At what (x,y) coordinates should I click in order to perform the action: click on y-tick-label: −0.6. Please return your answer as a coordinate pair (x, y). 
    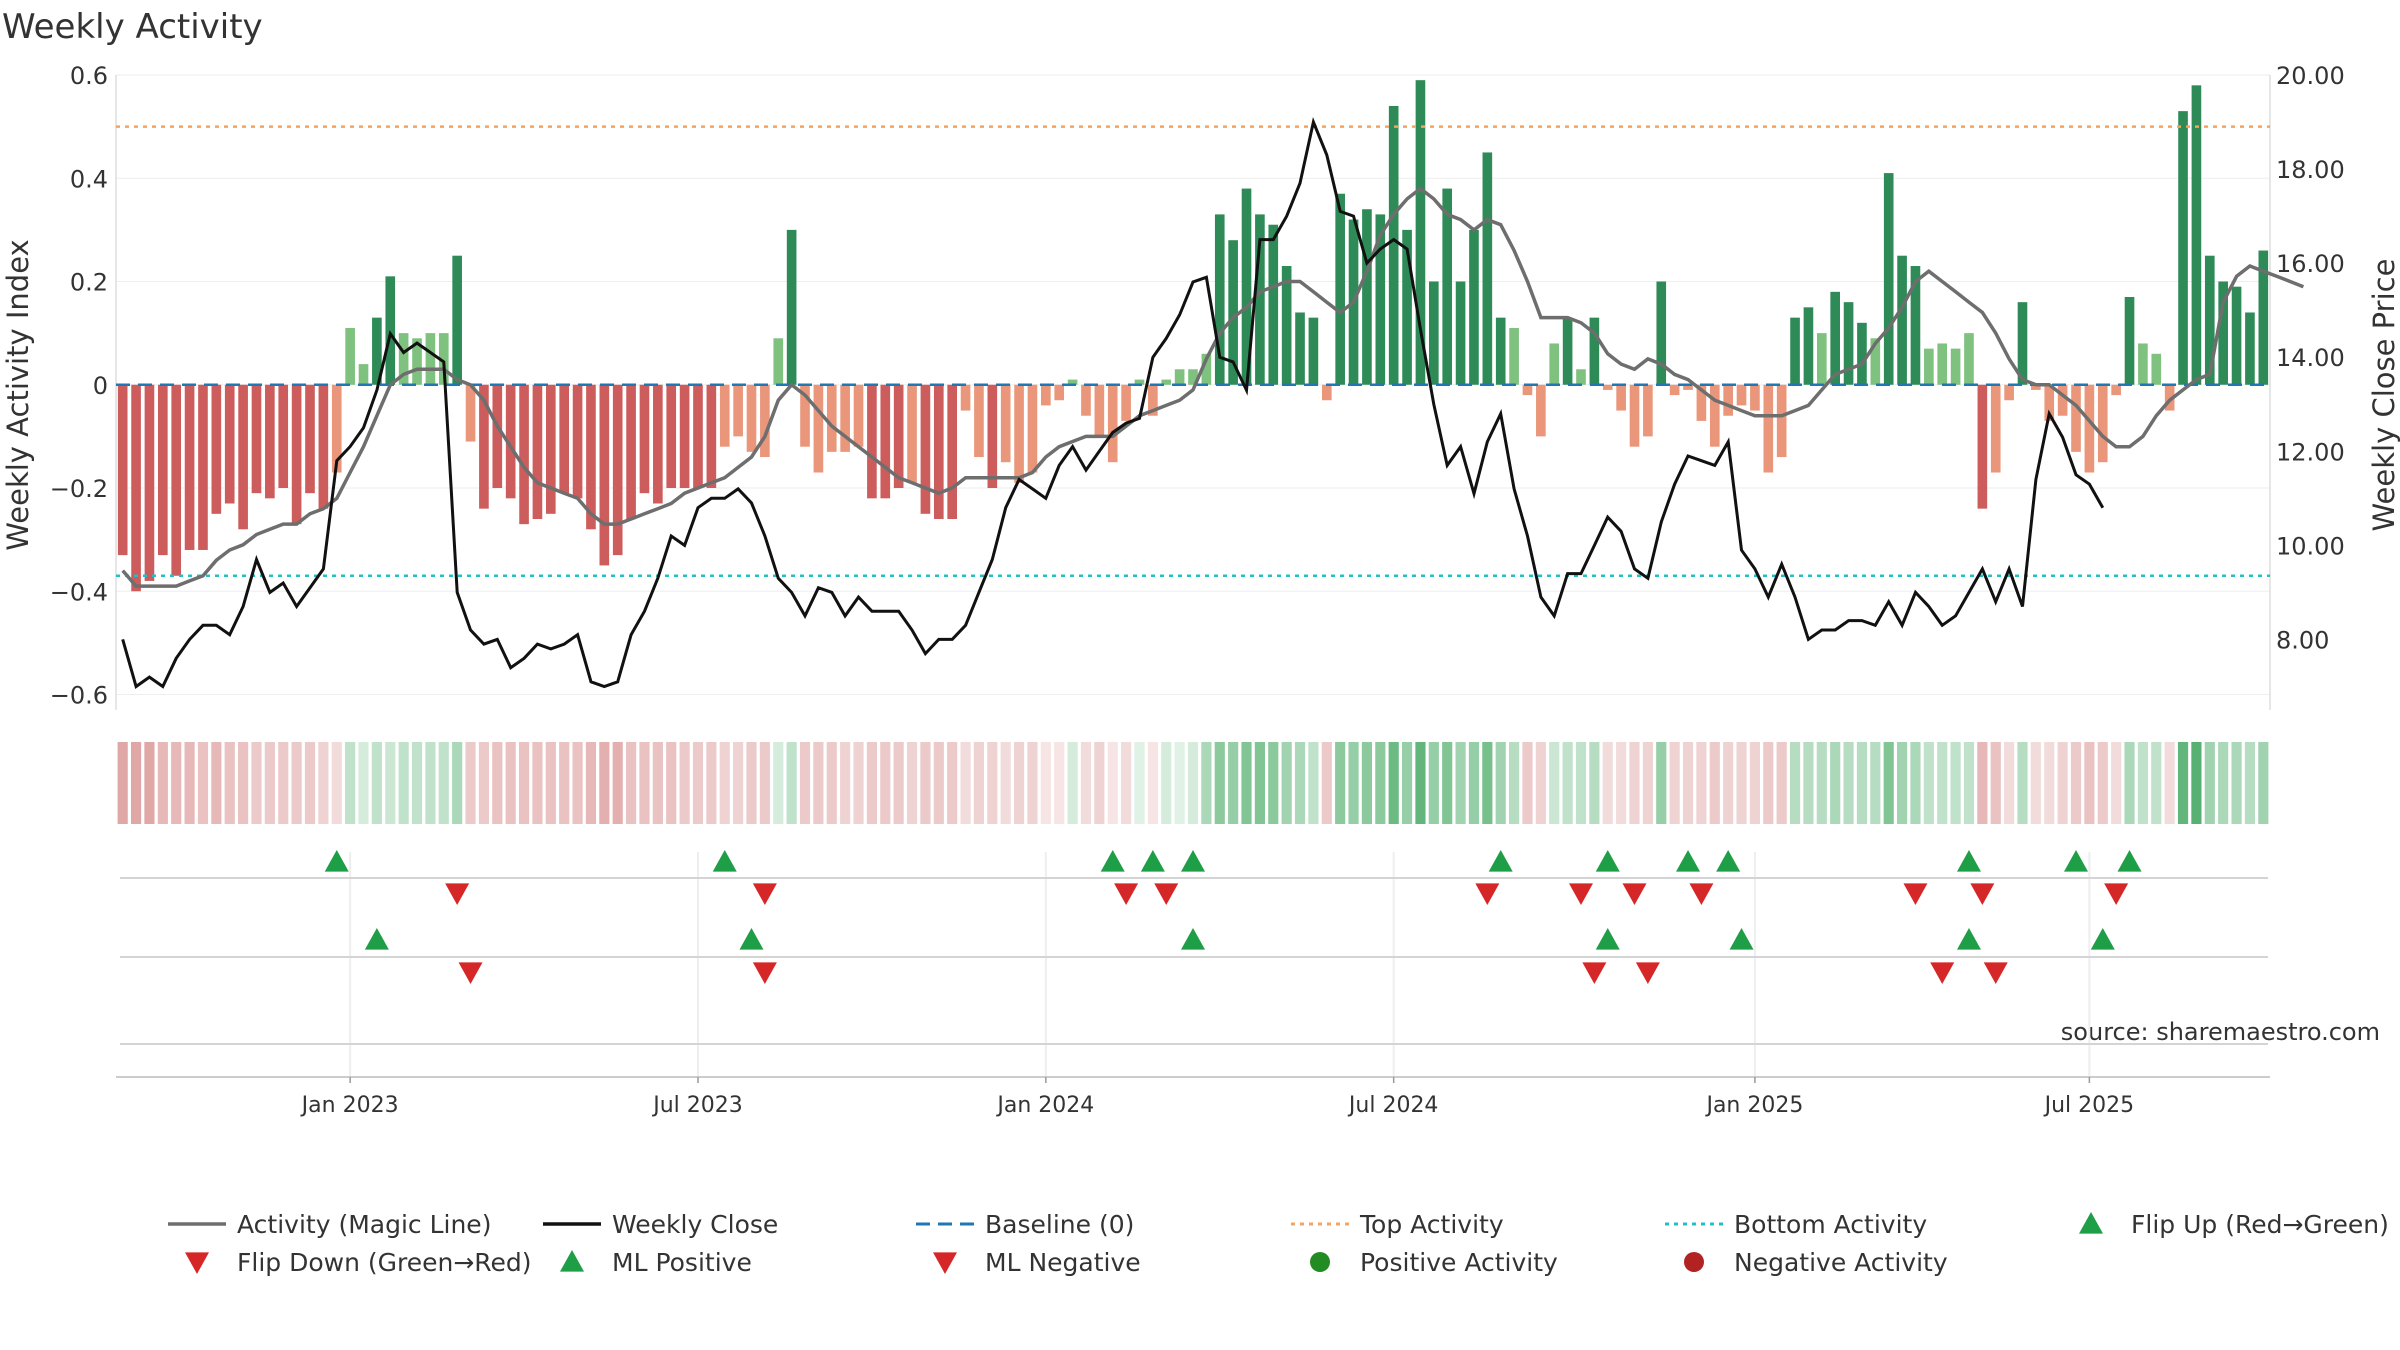
    Looking at the image, I should click on (79, 696).